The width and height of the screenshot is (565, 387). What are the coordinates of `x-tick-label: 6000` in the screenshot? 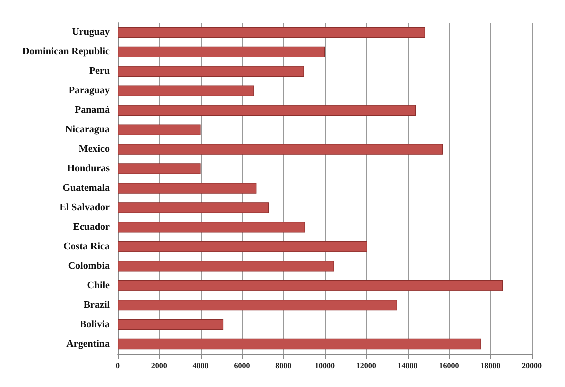 It's located at (242, 366).